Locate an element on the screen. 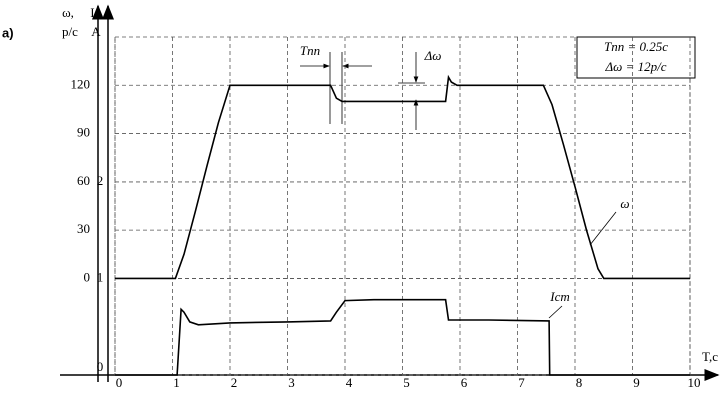  x-tick-label: 10 is located at coordinates (694, 382).